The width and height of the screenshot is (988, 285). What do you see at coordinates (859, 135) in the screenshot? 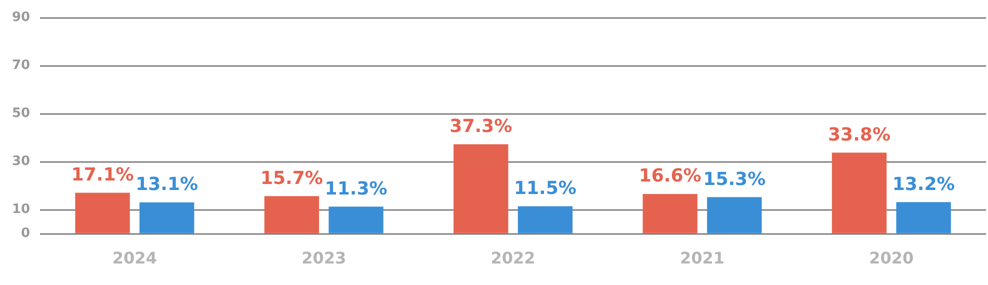
I see `data-label: 33.8%` at bounding box center [859, 135].